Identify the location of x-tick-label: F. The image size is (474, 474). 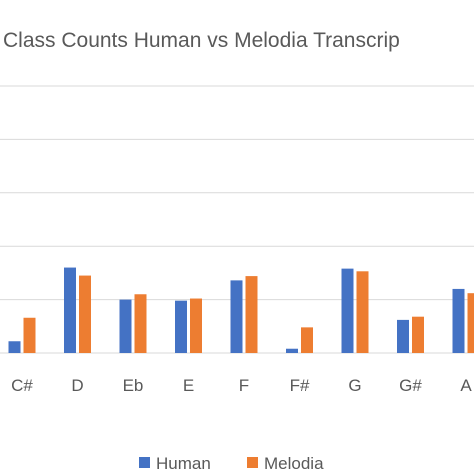
(244, 385).